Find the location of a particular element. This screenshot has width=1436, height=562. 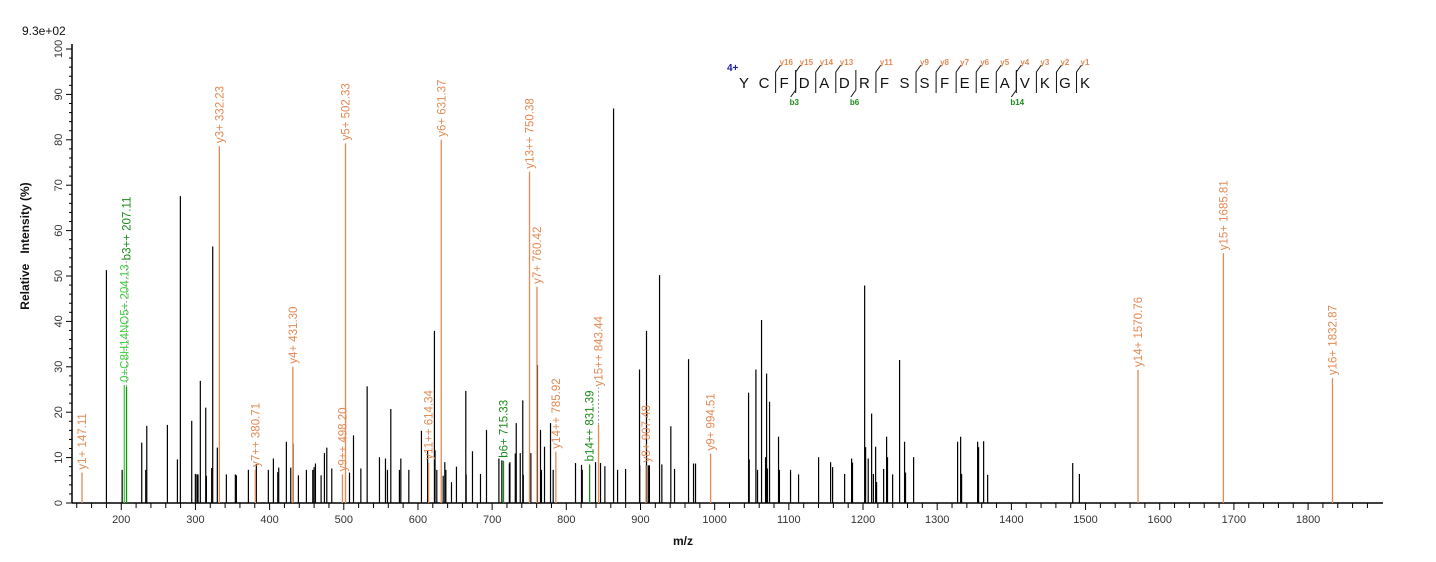

x-tick-label: 1400 is located at coordinates (1011, 520).